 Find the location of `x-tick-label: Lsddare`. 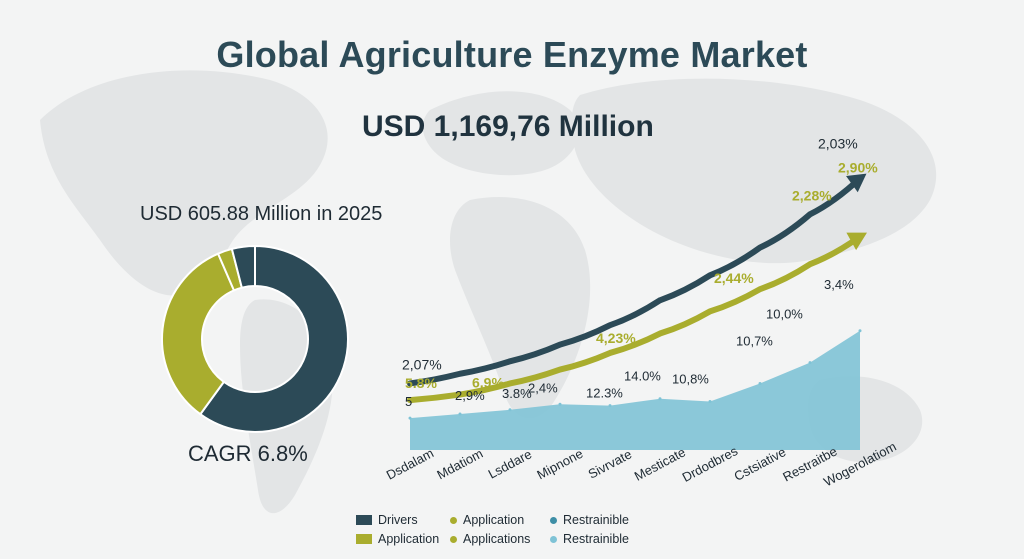

x-tick-label: Lsddare is located at coordinates (510, 463).